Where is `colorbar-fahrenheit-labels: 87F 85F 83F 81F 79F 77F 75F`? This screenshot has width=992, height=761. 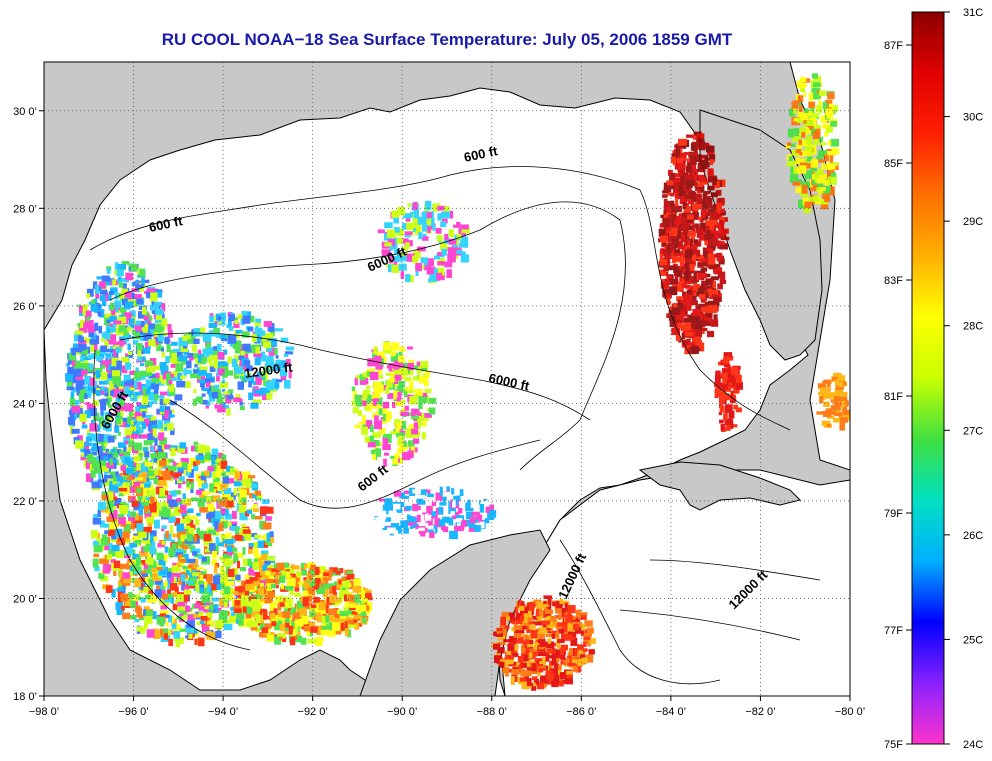 colorbar-fahrenheit-labels: 87F 85F 83F 81F 79F 77F 75F is located at coordinates (898, 395).